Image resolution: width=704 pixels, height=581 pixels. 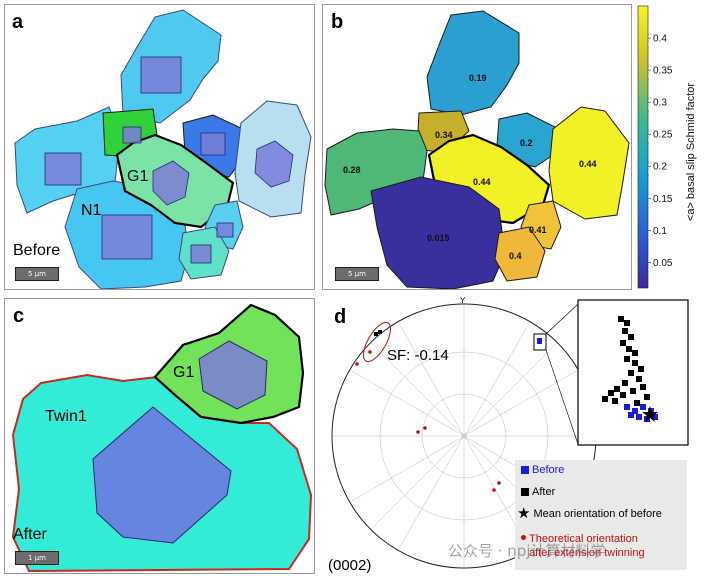 I want to click on value-0.34: 0.34, so click(x=444, y=135).